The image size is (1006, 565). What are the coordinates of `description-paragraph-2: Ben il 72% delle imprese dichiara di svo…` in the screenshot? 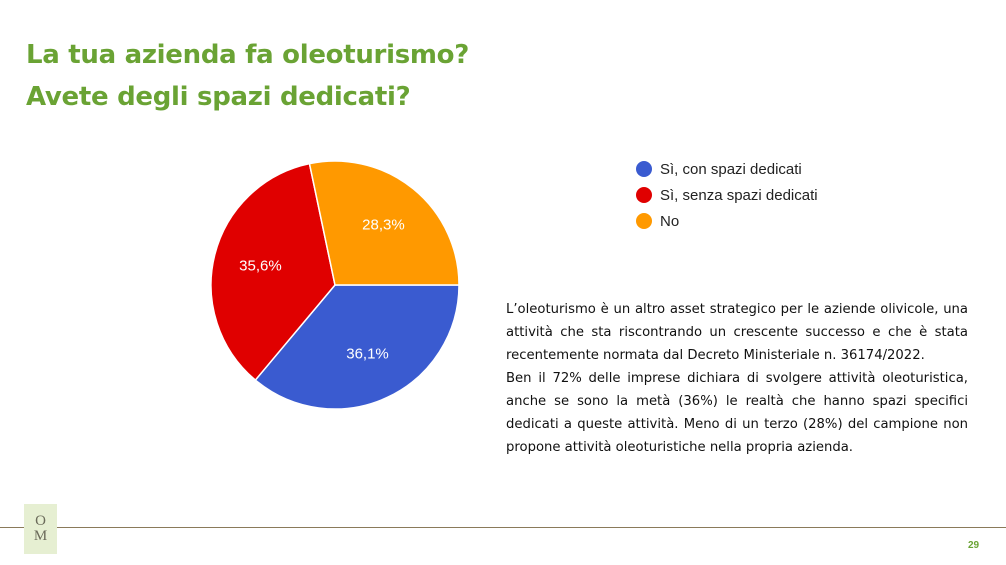 It's located at (737, 413).